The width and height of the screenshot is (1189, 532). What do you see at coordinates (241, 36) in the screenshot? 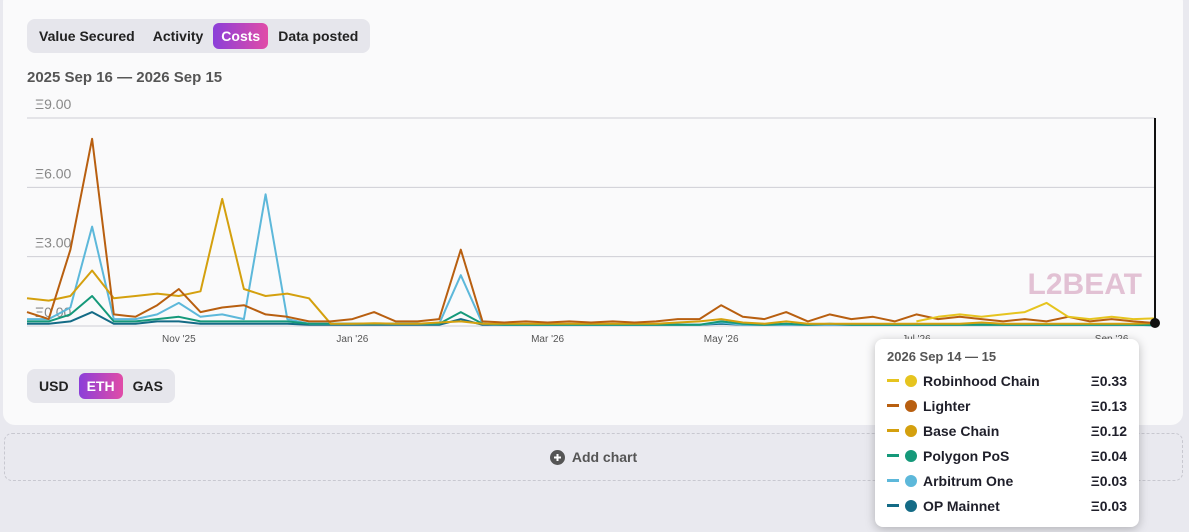
I see `tab-active: Costs` at bounding box center [241, 36].